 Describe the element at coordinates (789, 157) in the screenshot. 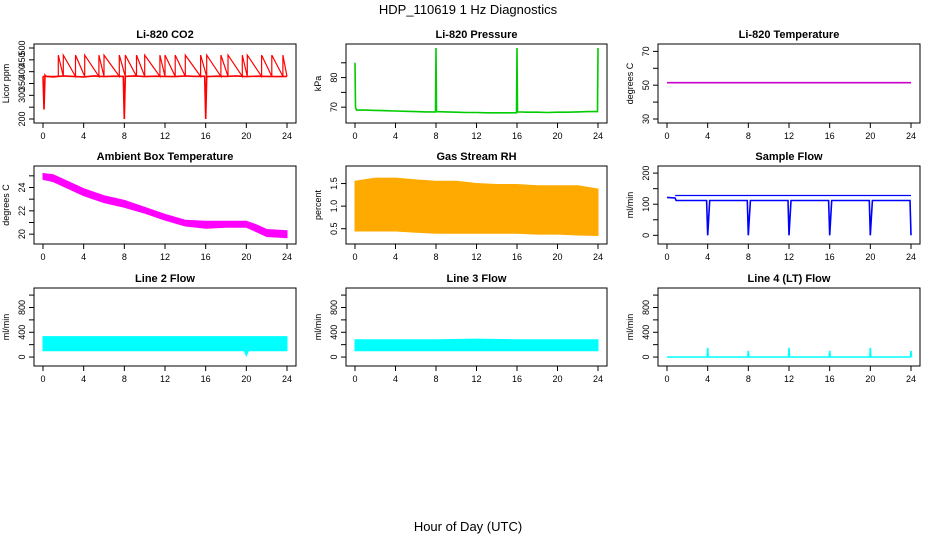

I see `panel-title: Sample Flow` at that location.